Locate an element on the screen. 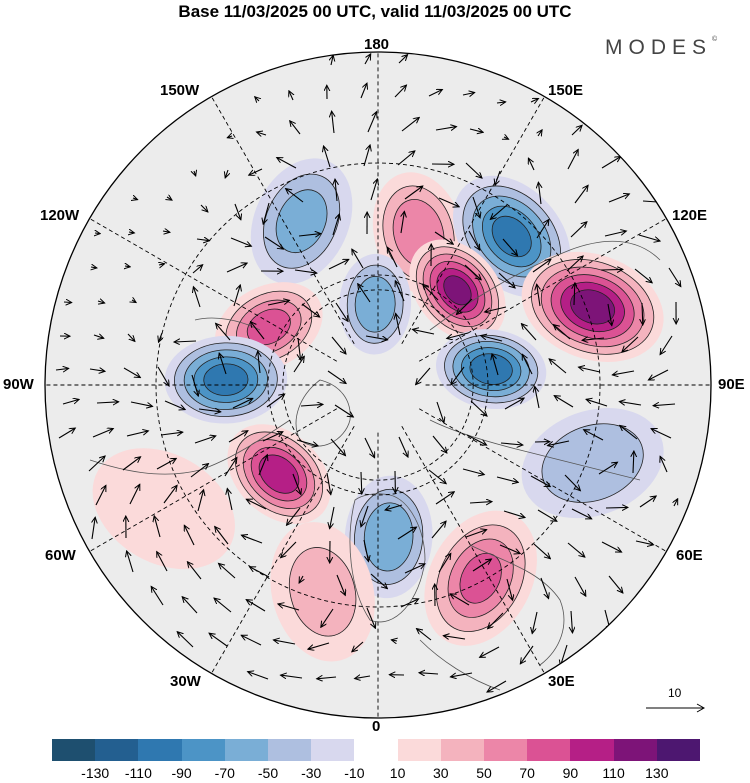  lon-label-150e: 150E is located at coordinates (566, 90).